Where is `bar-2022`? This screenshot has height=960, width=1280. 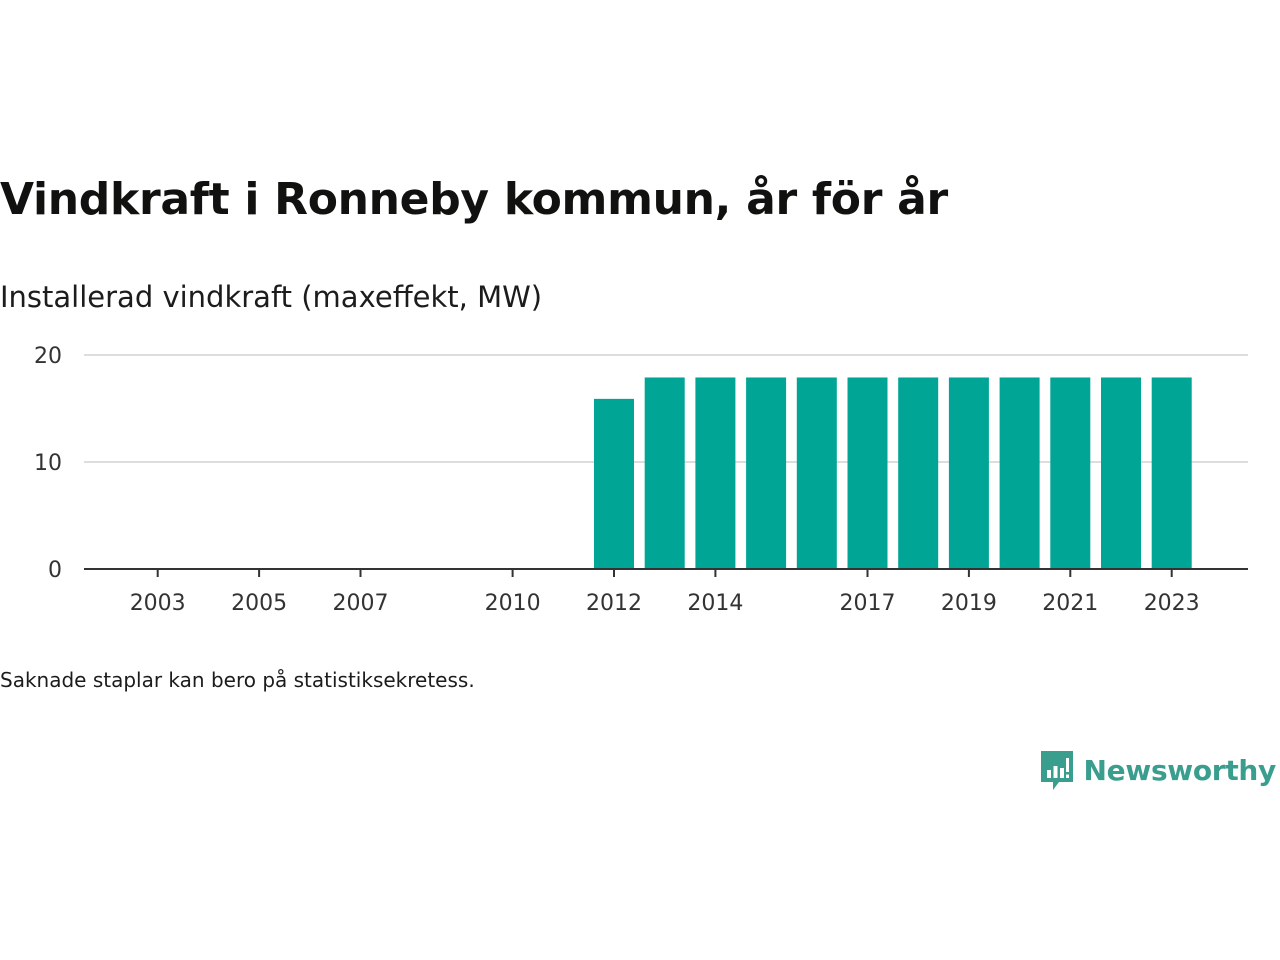
bar-2022 is located at coordinates (1121, 473).